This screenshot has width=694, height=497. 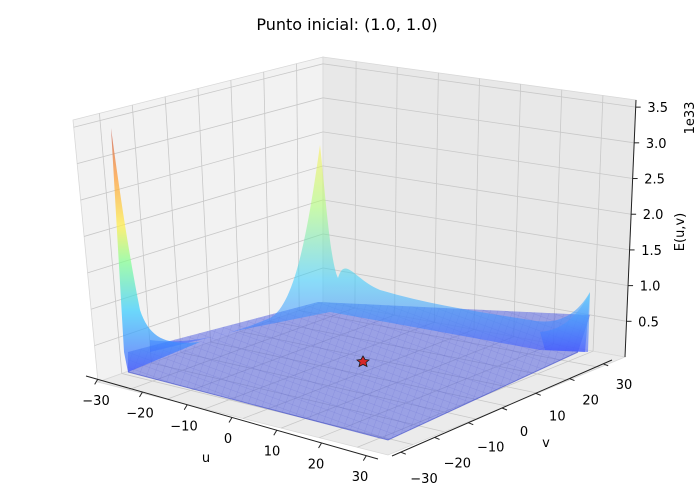 I want to click on y-axis-ticks: −30 −20 −10 0 10 20 30, so click(x=516, y=425).